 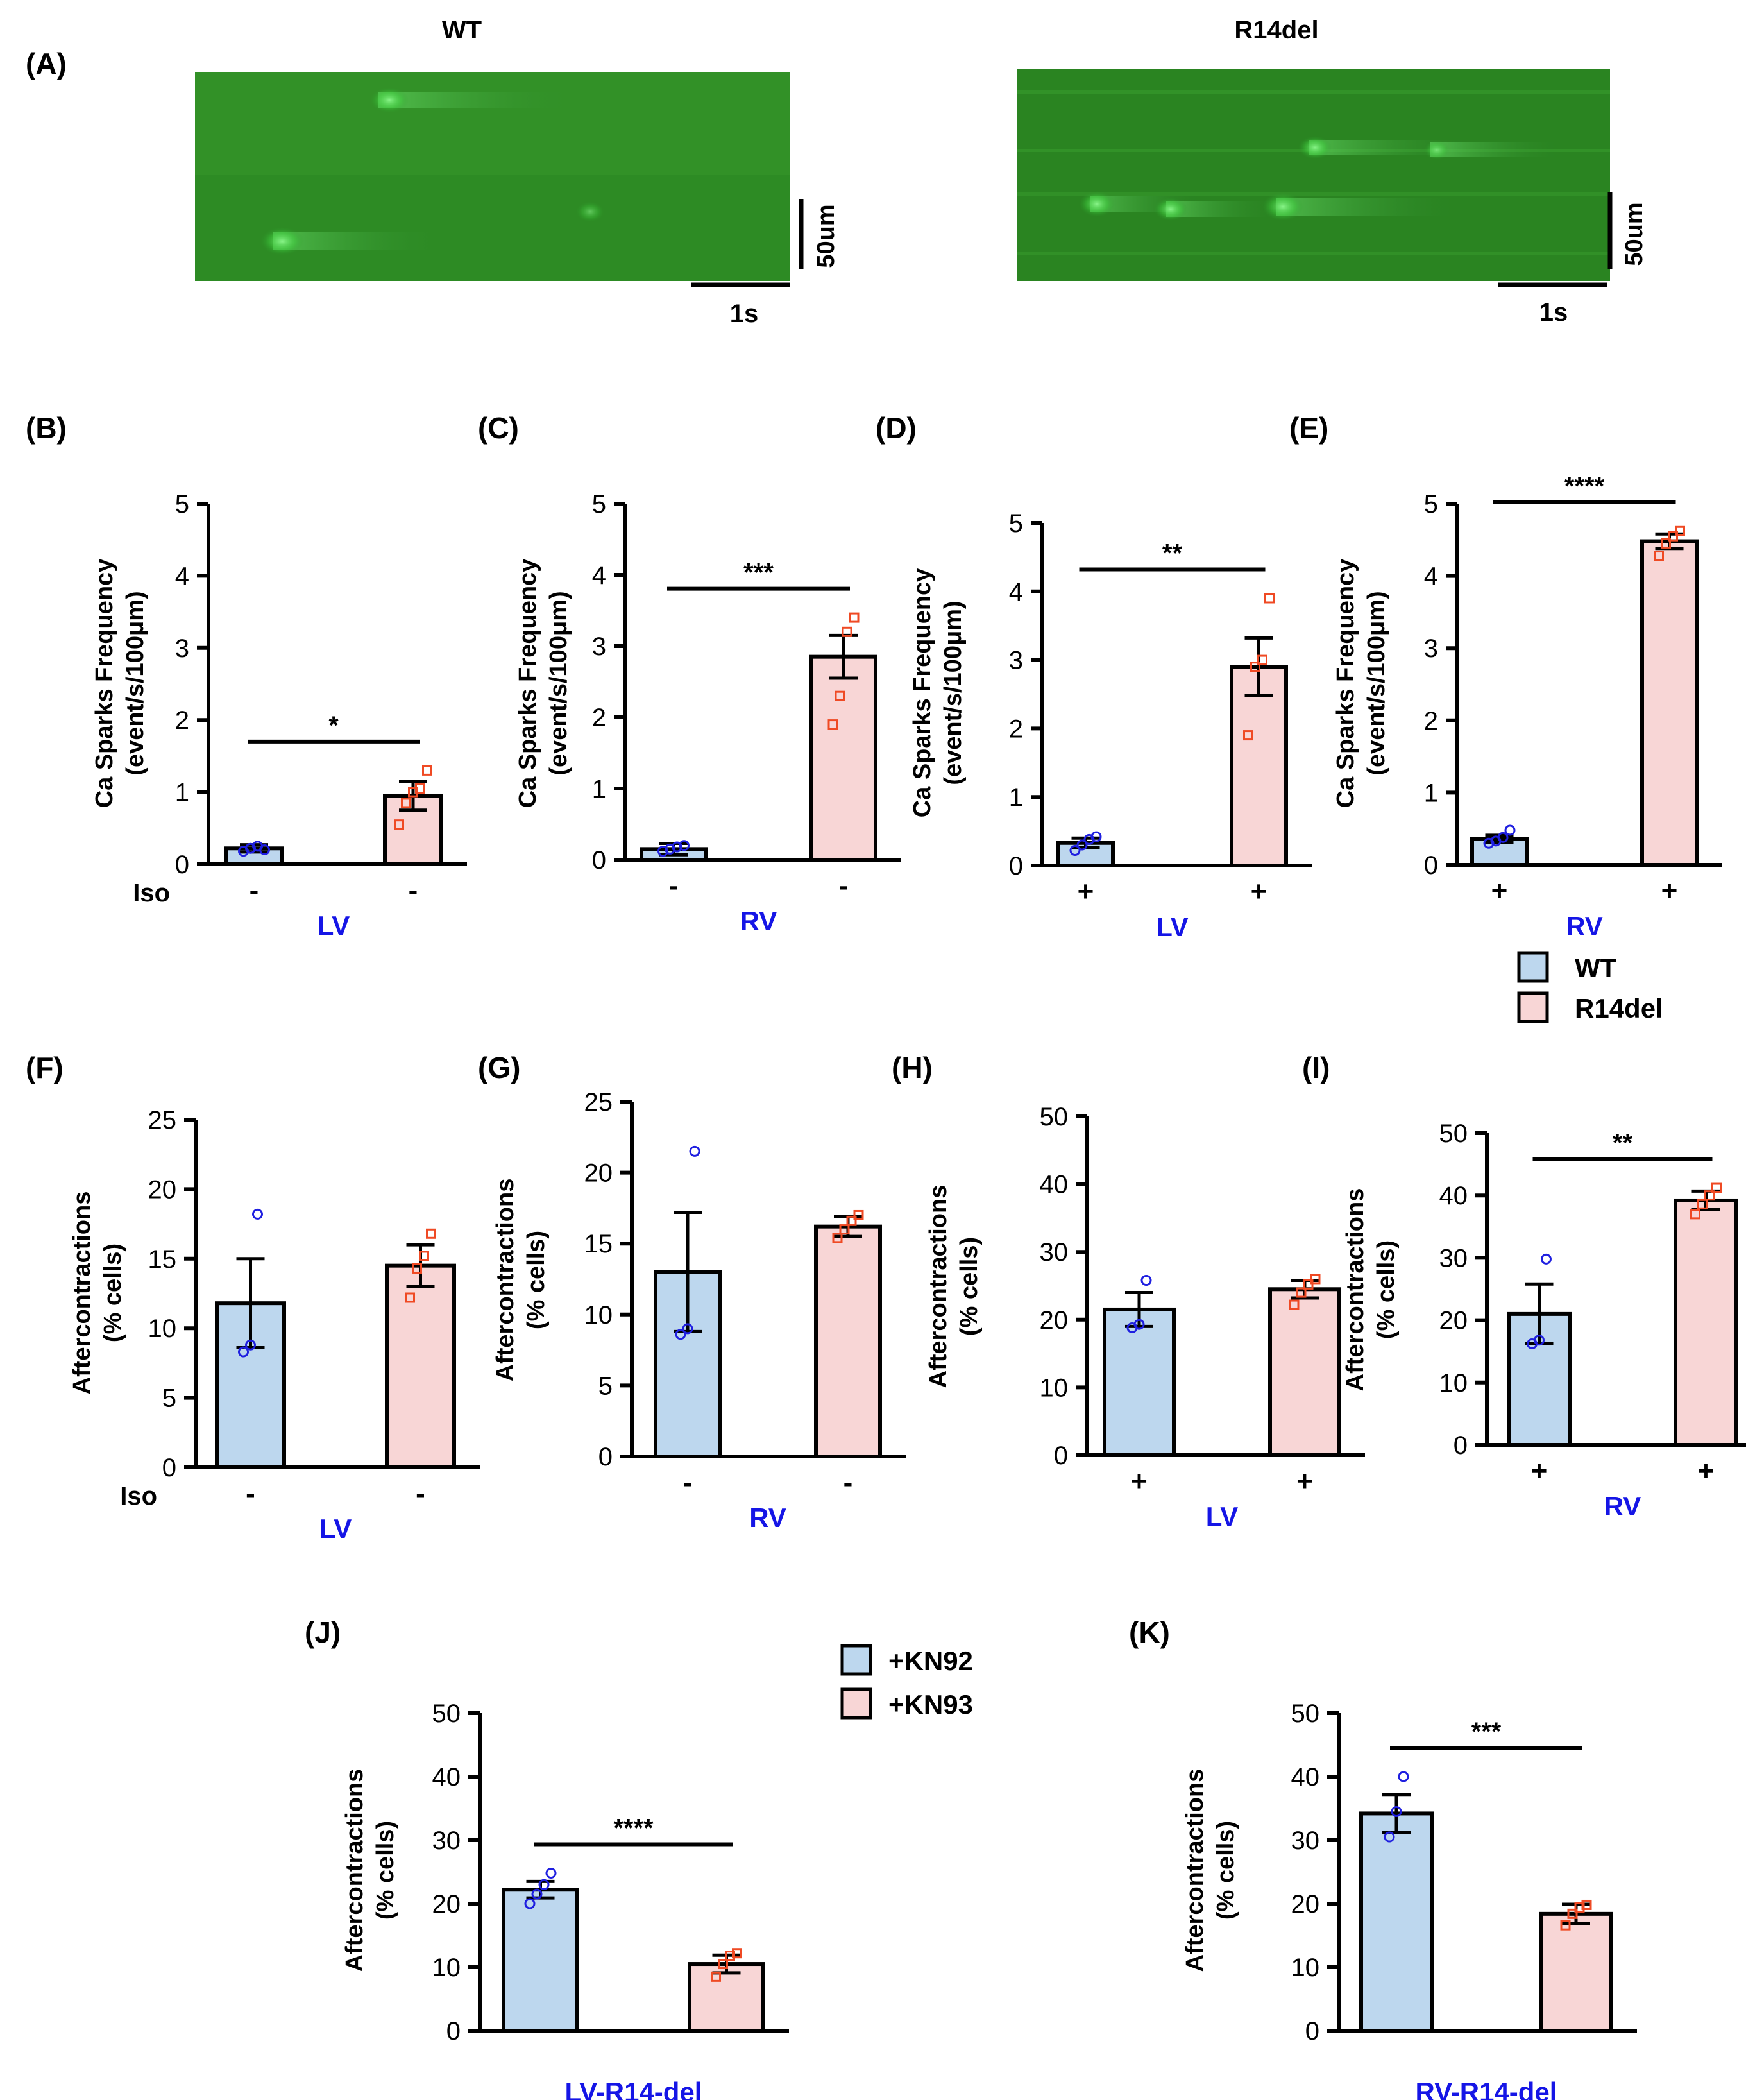 I want to click on legend-swatch-kn92, so click(x=856, y=1660).